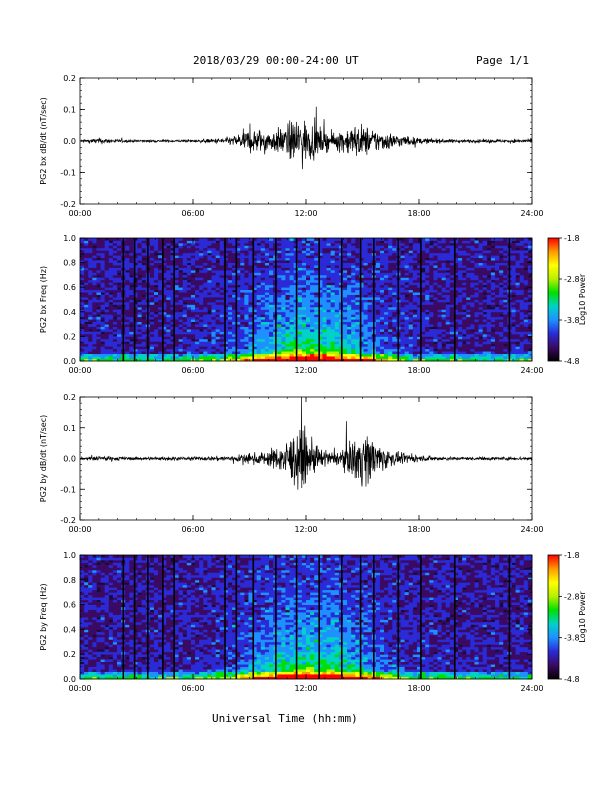 Image resolution: width=612 pixels, height=792 pixels. Describe the element at coordinates (285, 718) in the screenshot. I see `x-axis-title: Universal Time (hh:mm)` at that location.